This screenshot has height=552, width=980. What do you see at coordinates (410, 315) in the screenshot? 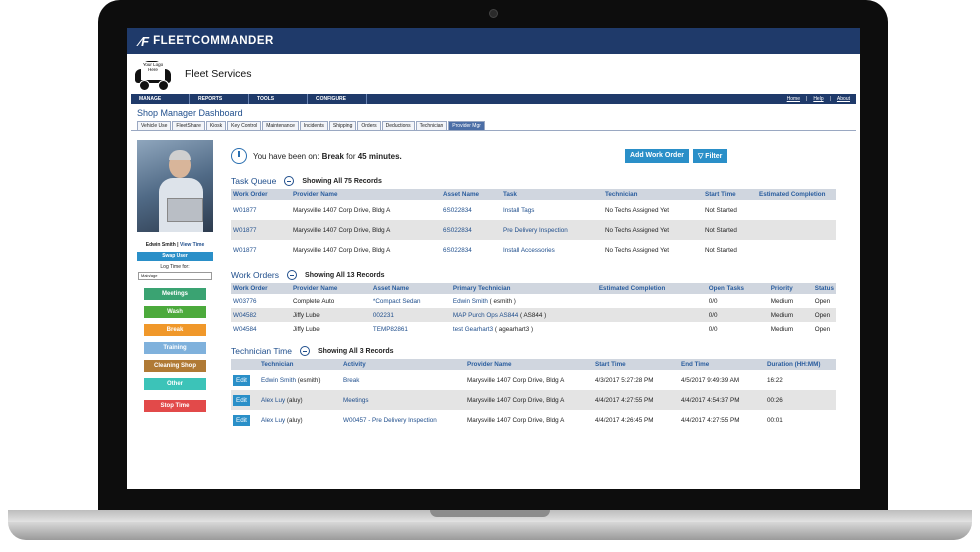
I see `asset-link: 002231` at bounding box center [410, 315].